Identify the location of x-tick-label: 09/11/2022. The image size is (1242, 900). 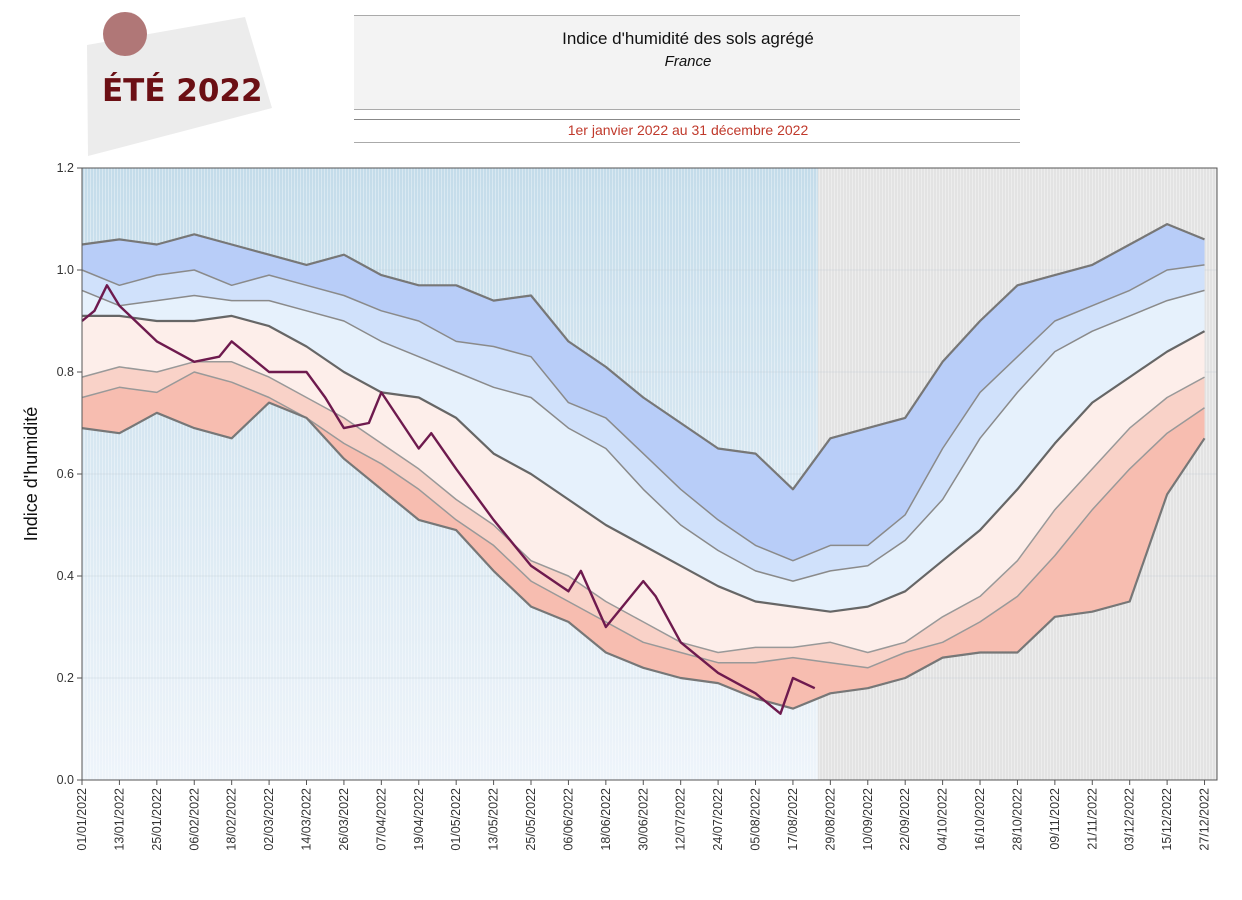
(1055, 819).